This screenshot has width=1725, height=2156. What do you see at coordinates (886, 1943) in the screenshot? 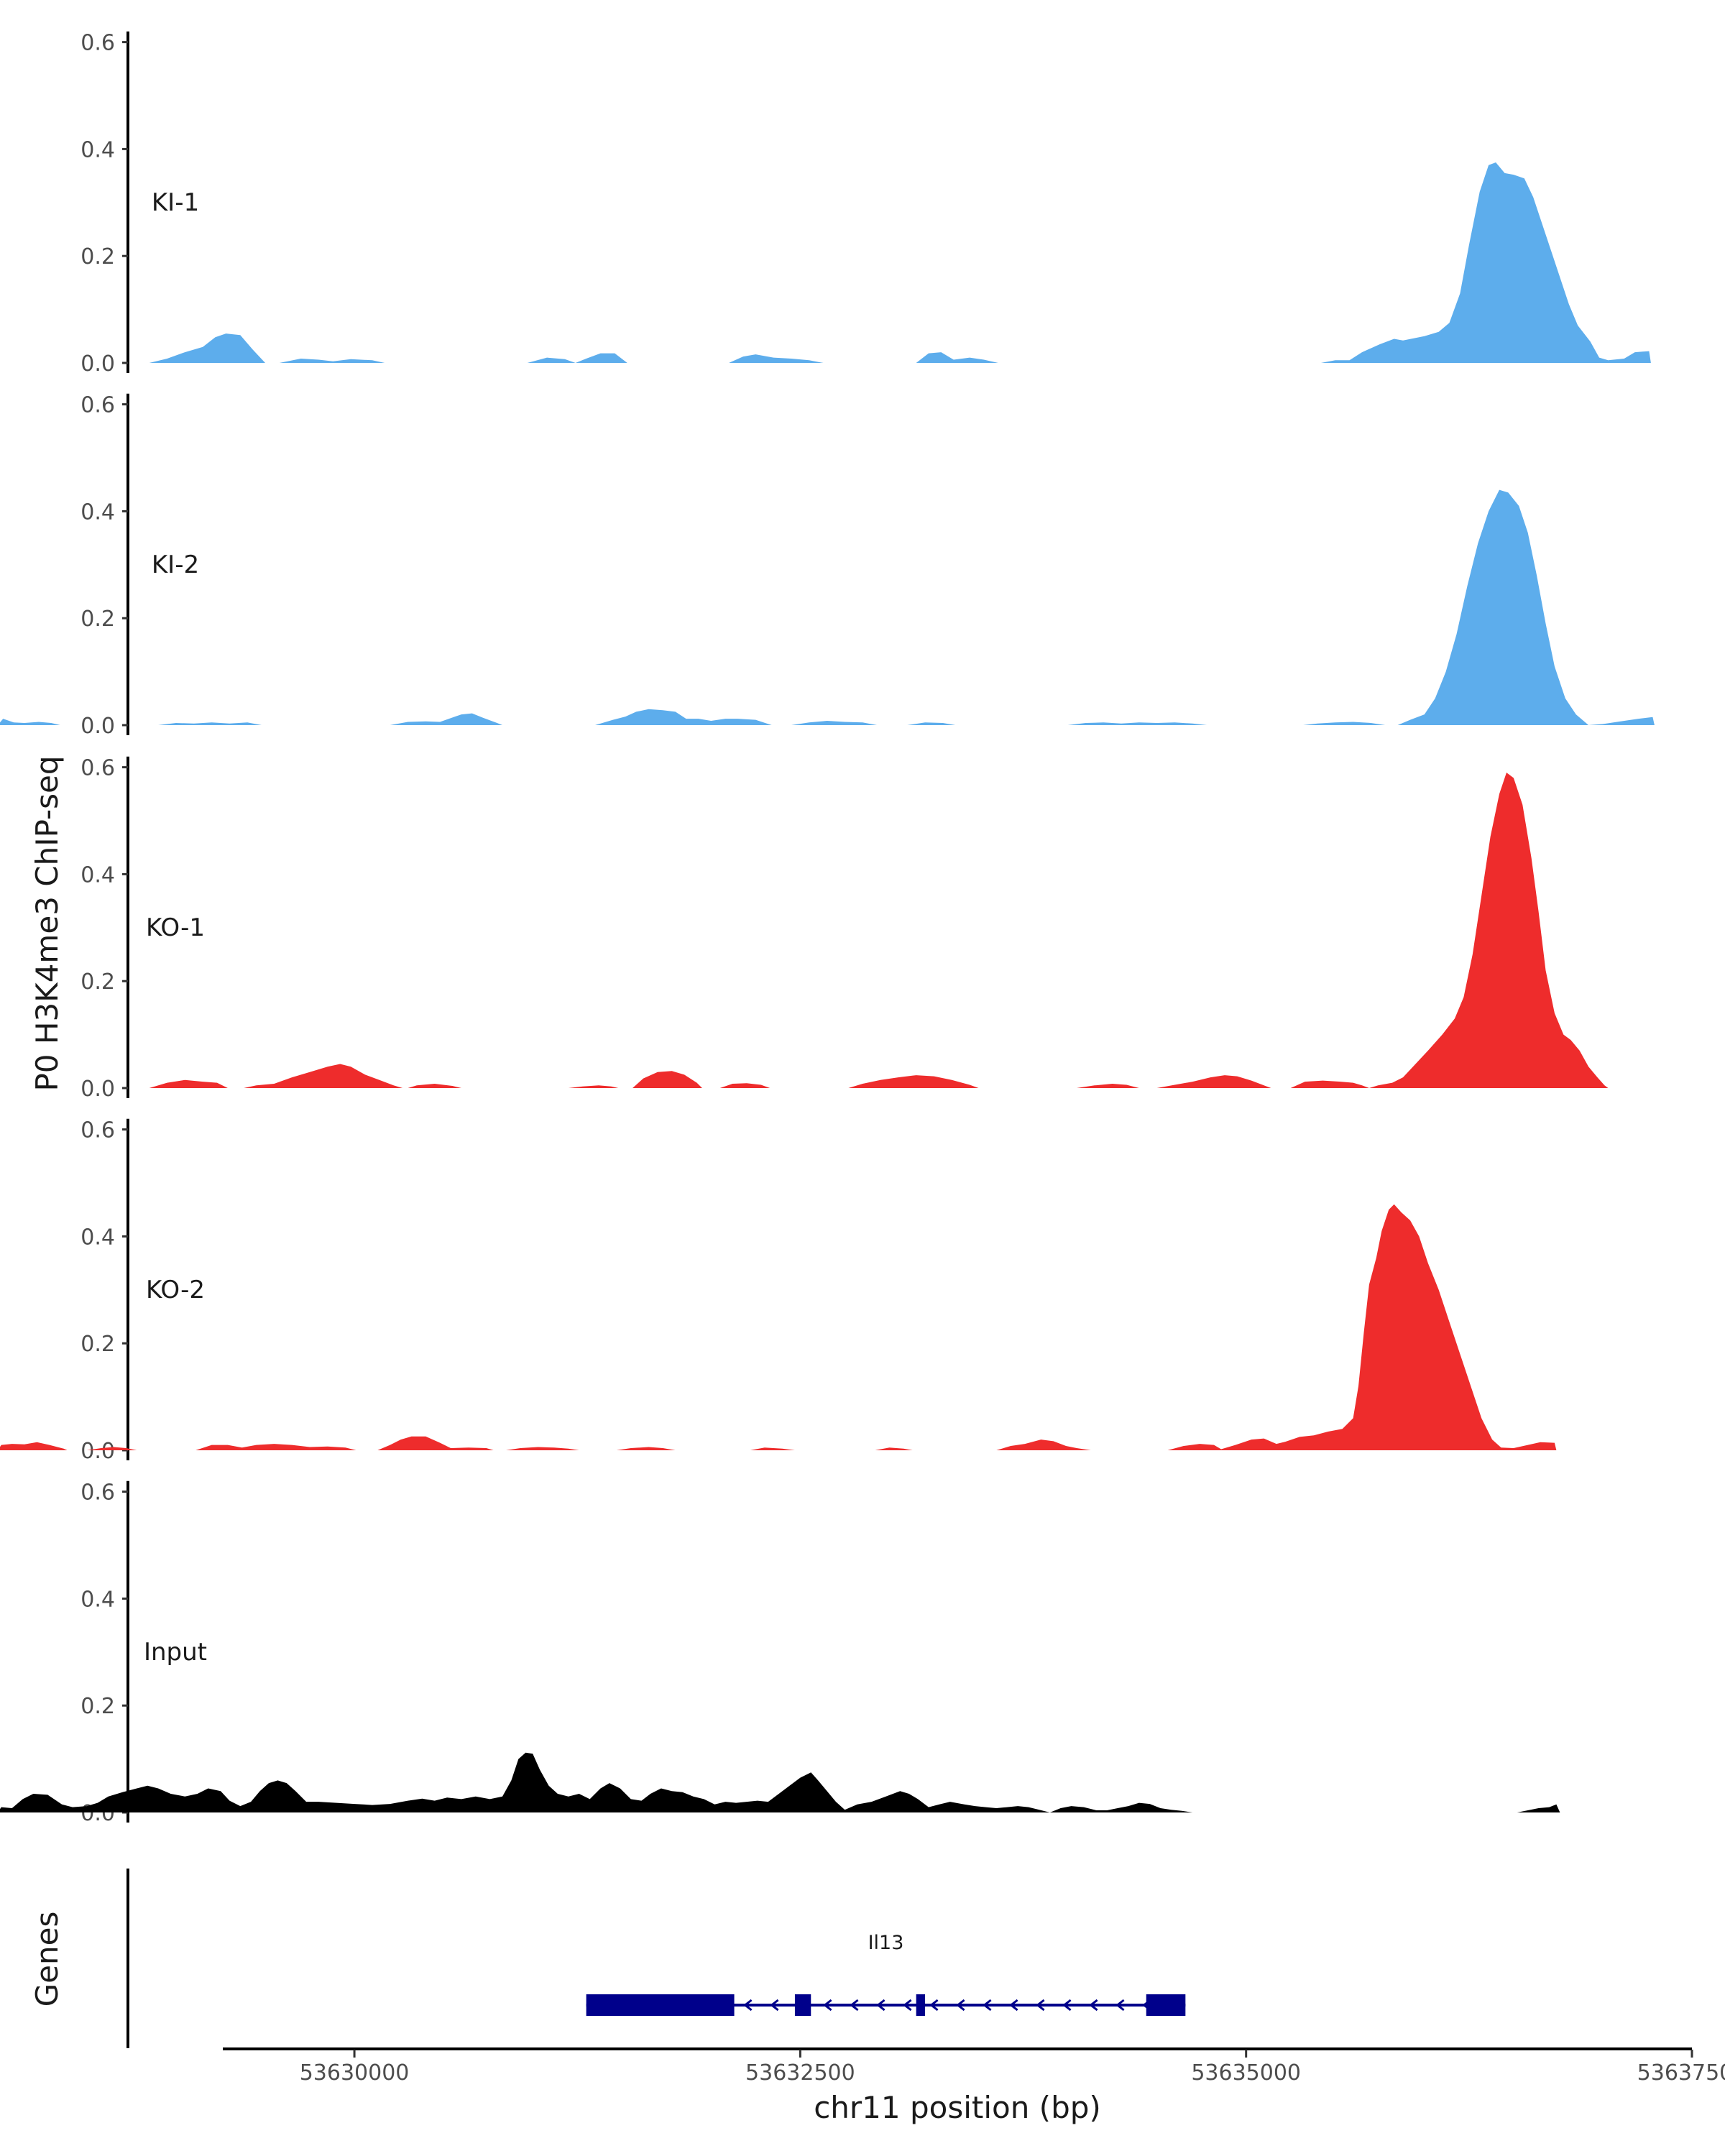
I see `gene-label: Il13` at bounding box center [886, 1943].